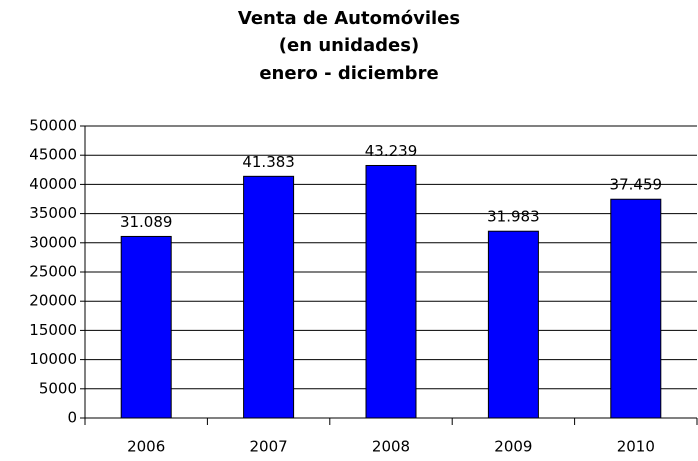 The height and width of the screenshot is (461, 698). I want to click on chart-title: enero - diciembre, so click(348, 73).